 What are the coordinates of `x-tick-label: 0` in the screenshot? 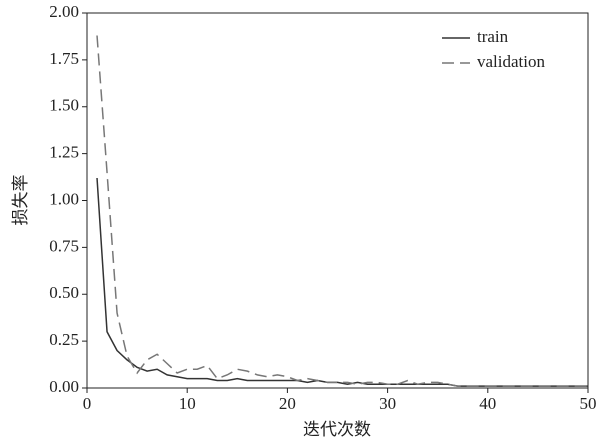 It's located at (87, 403).